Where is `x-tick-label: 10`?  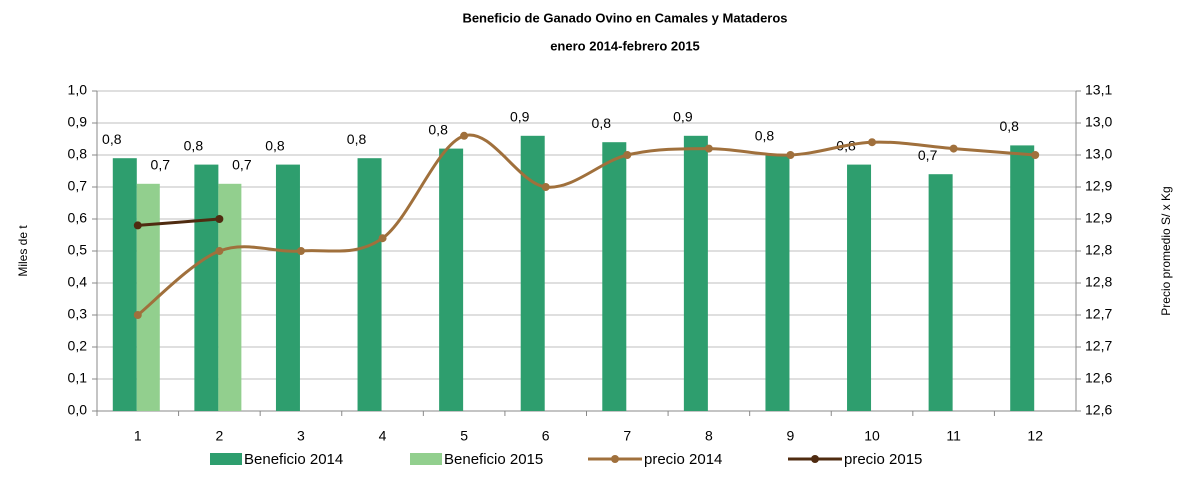
x-tick-label: 10 is located at coordinates (872, 436).